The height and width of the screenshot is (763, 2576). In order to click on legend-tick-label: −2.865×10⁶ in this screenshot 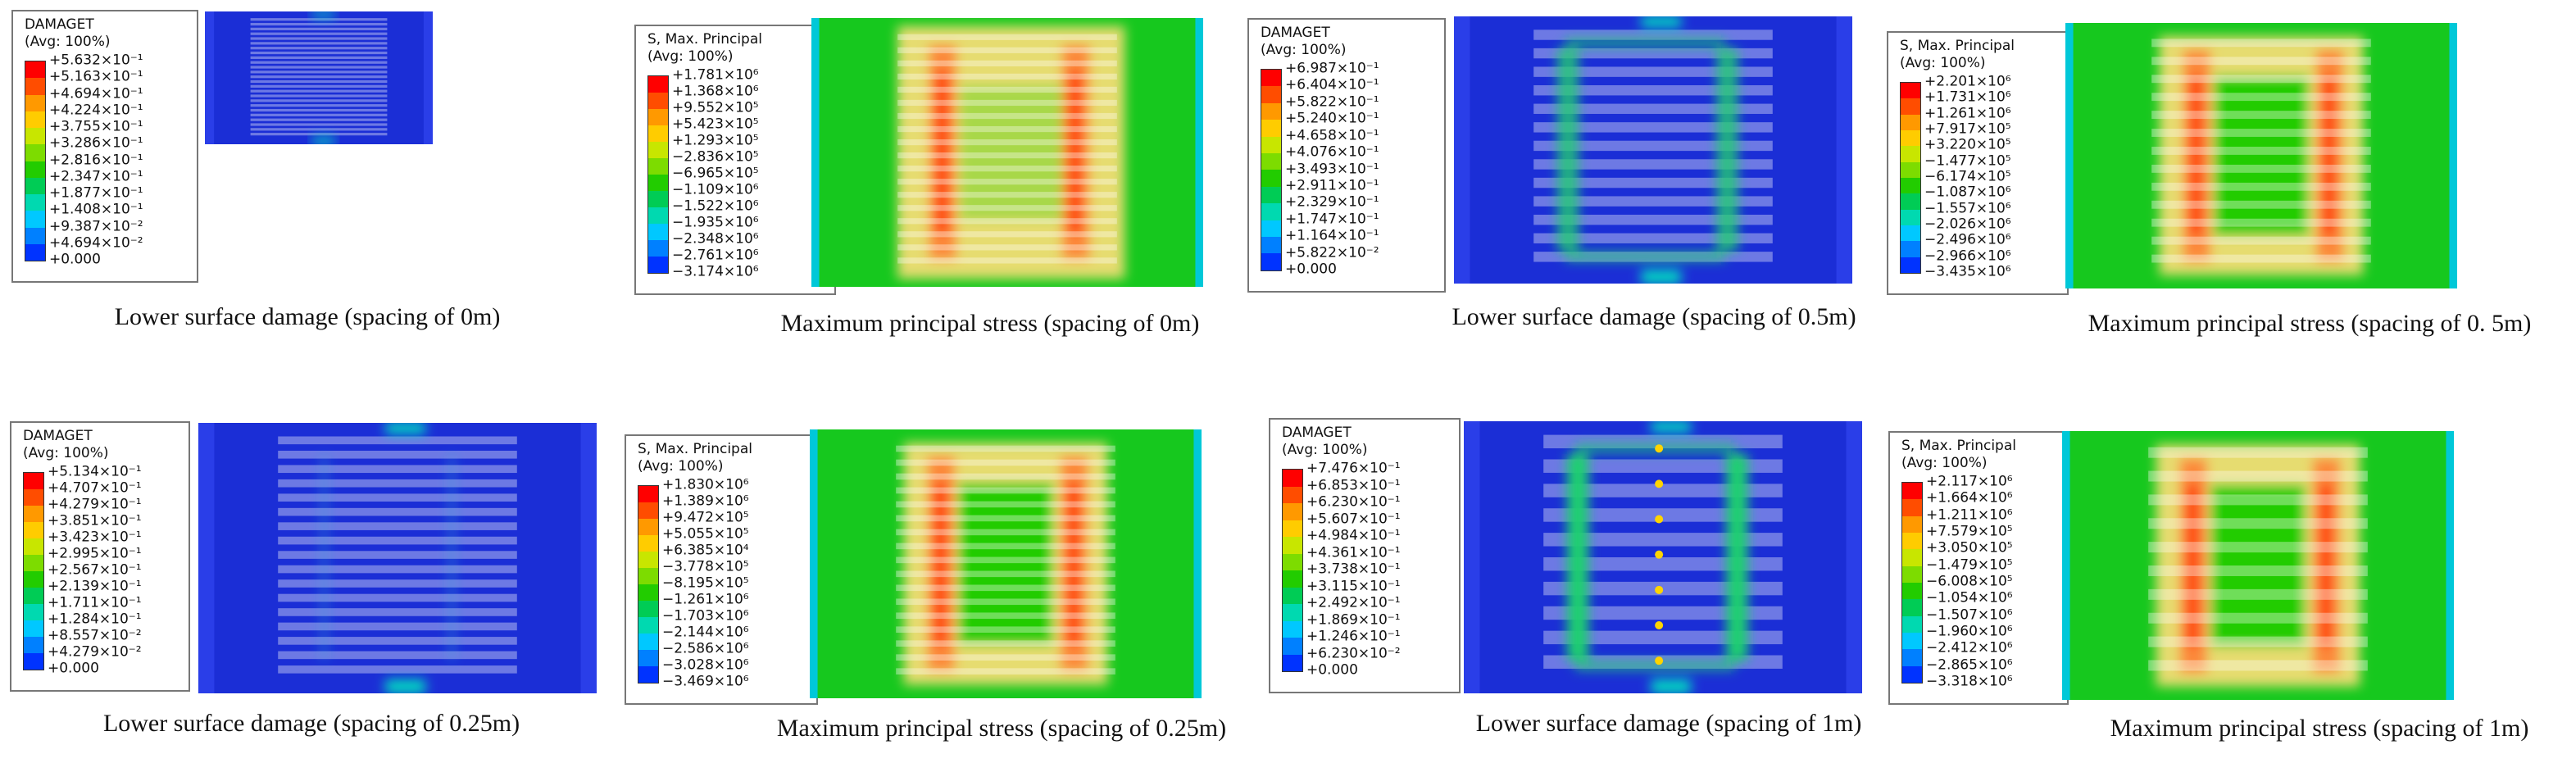, I will do `click(1969, 665)`.